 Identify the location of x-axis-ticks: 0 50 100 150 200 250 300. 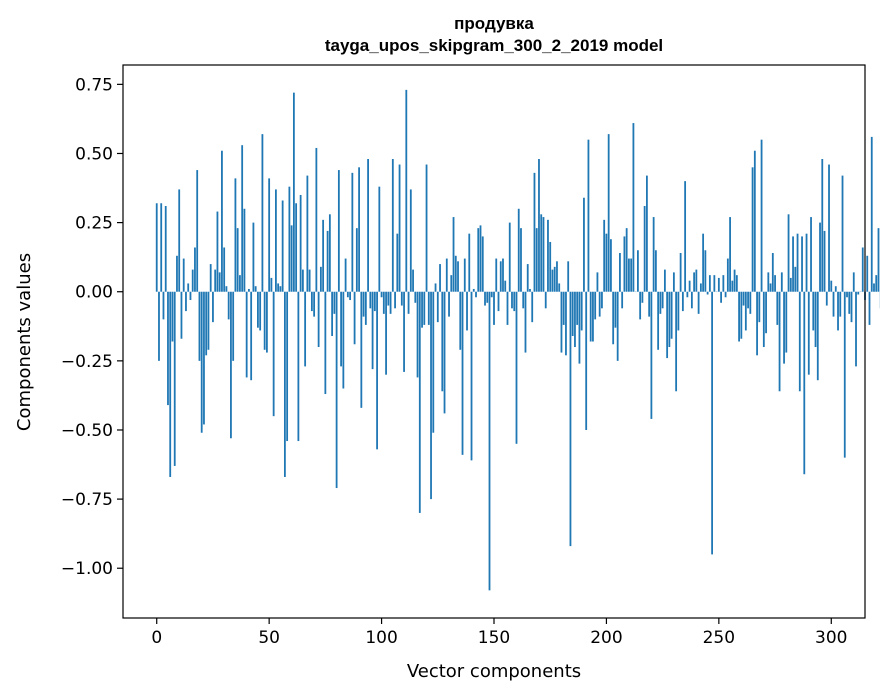
(499, 633).